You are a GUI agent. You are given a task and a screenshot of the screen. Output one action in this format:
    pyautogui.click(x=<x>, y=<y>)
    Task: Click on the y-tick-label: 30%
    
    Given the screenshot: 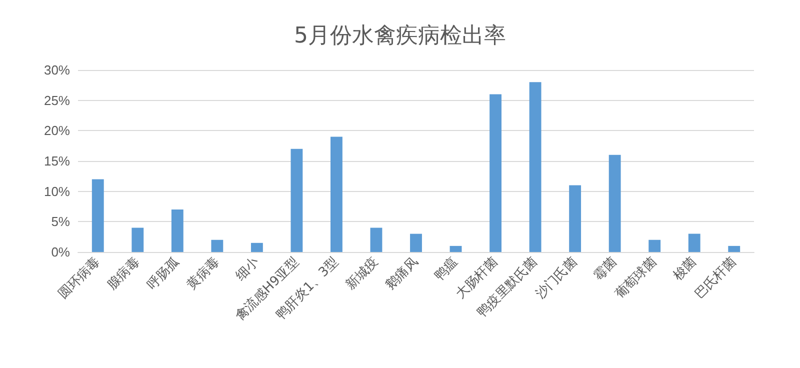 What is the action you would take?
    pyautogui.click(x=57, y=70)
    